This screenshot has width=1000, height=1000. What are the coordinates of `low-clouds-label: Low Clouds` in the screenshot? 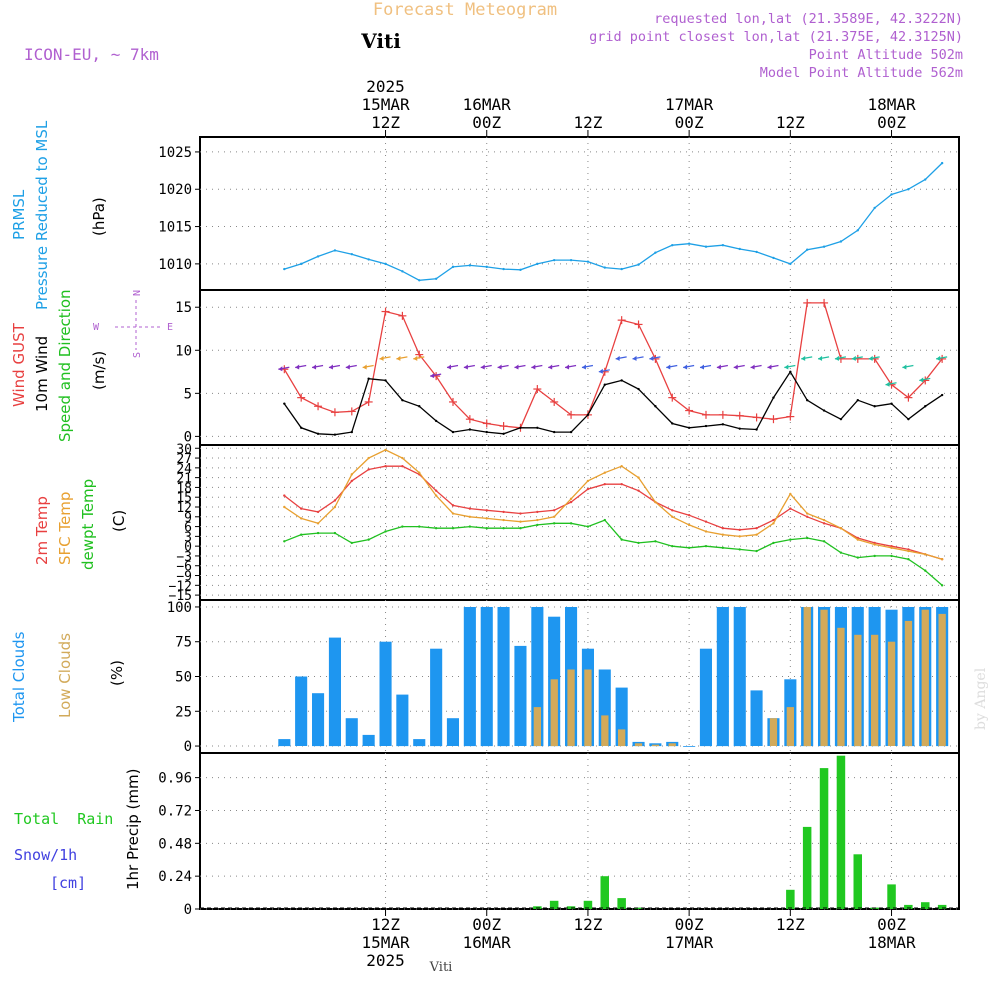 It's located at (65, 675).